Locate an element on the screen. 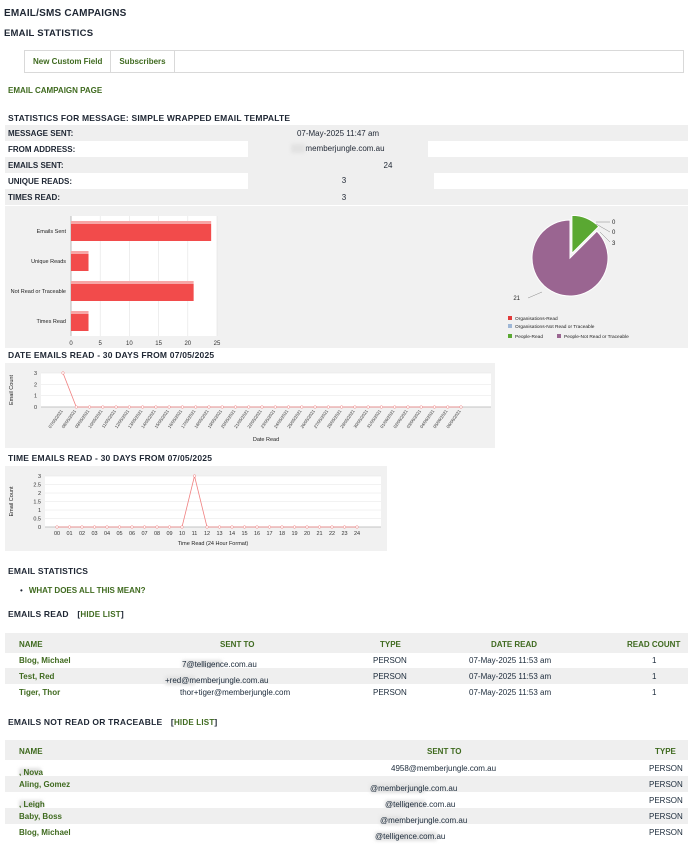 This screenshot has height=844, width=688. emails-read-header-row: NAME SENT TO TYPE DATE READ READ COUNT is located at coordinates (346, 643).